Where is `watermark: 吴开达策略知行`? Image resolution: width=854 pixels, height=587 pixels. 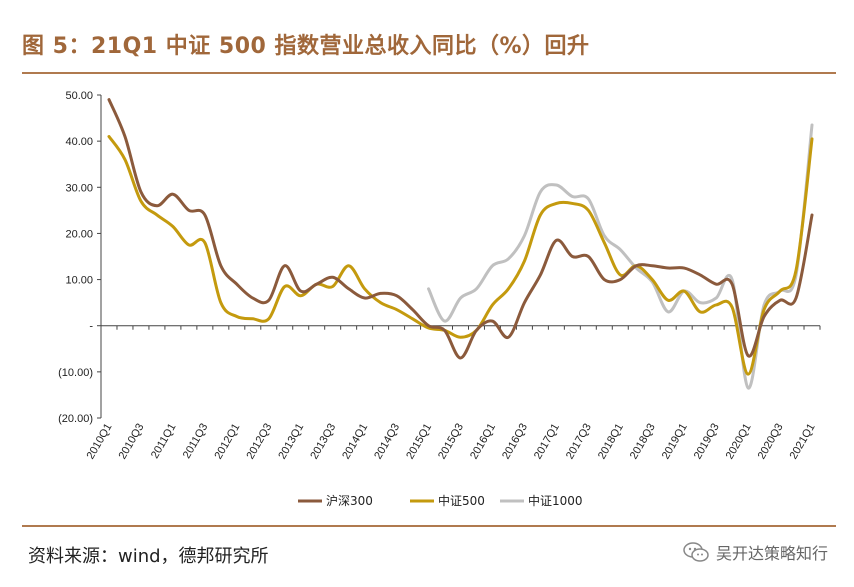
watermark: 吴开达策略知行 is located at coordinates (755, 552).